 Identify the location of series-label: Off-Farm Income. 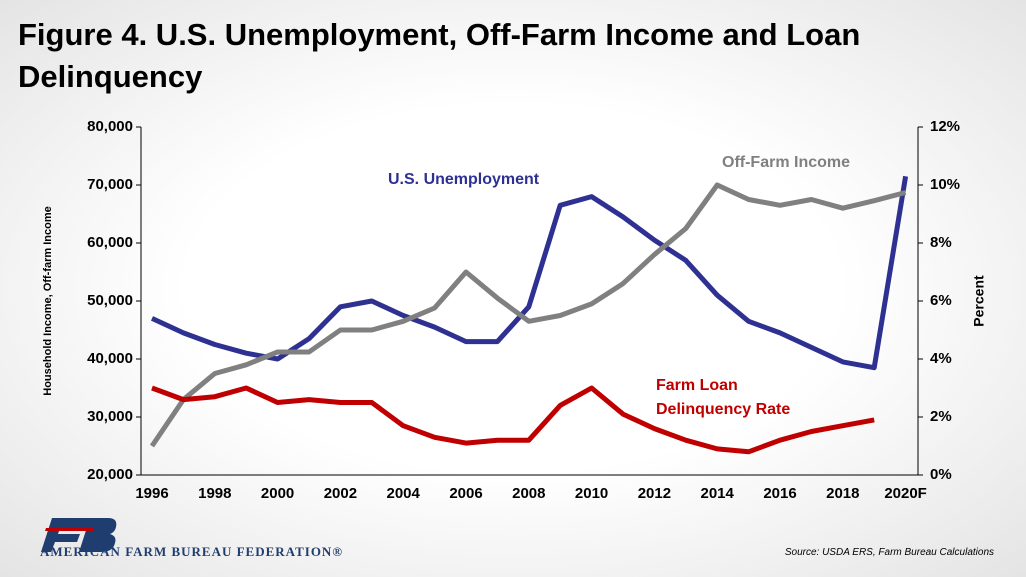
(786, 162).